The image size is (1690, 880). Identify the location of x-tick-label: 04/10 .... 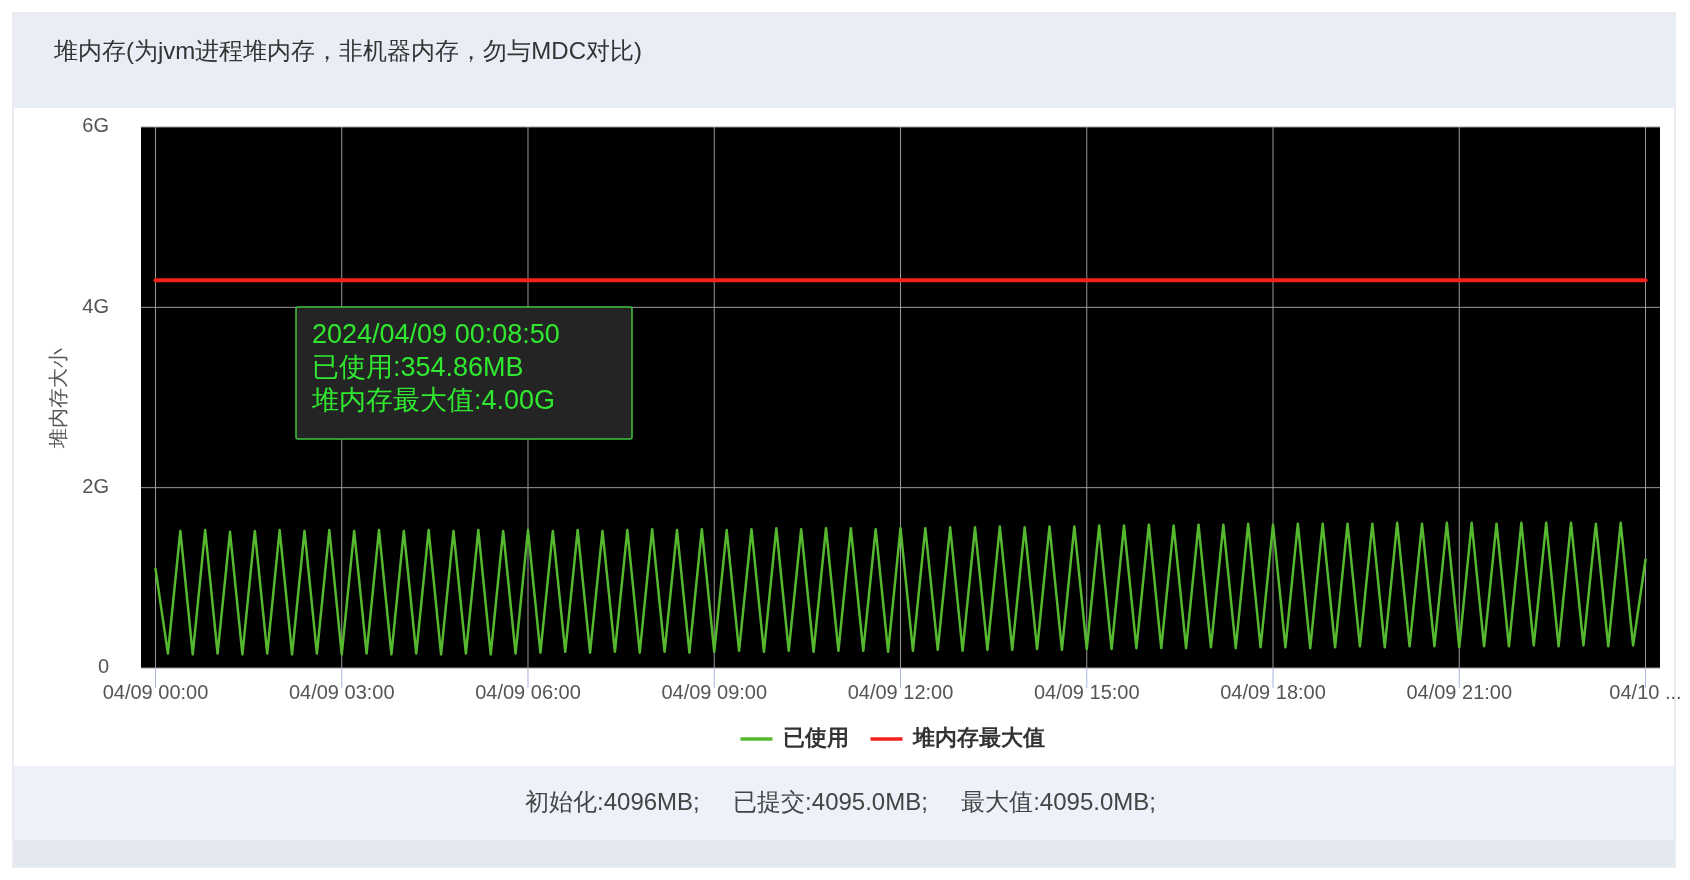
(1645, 692).